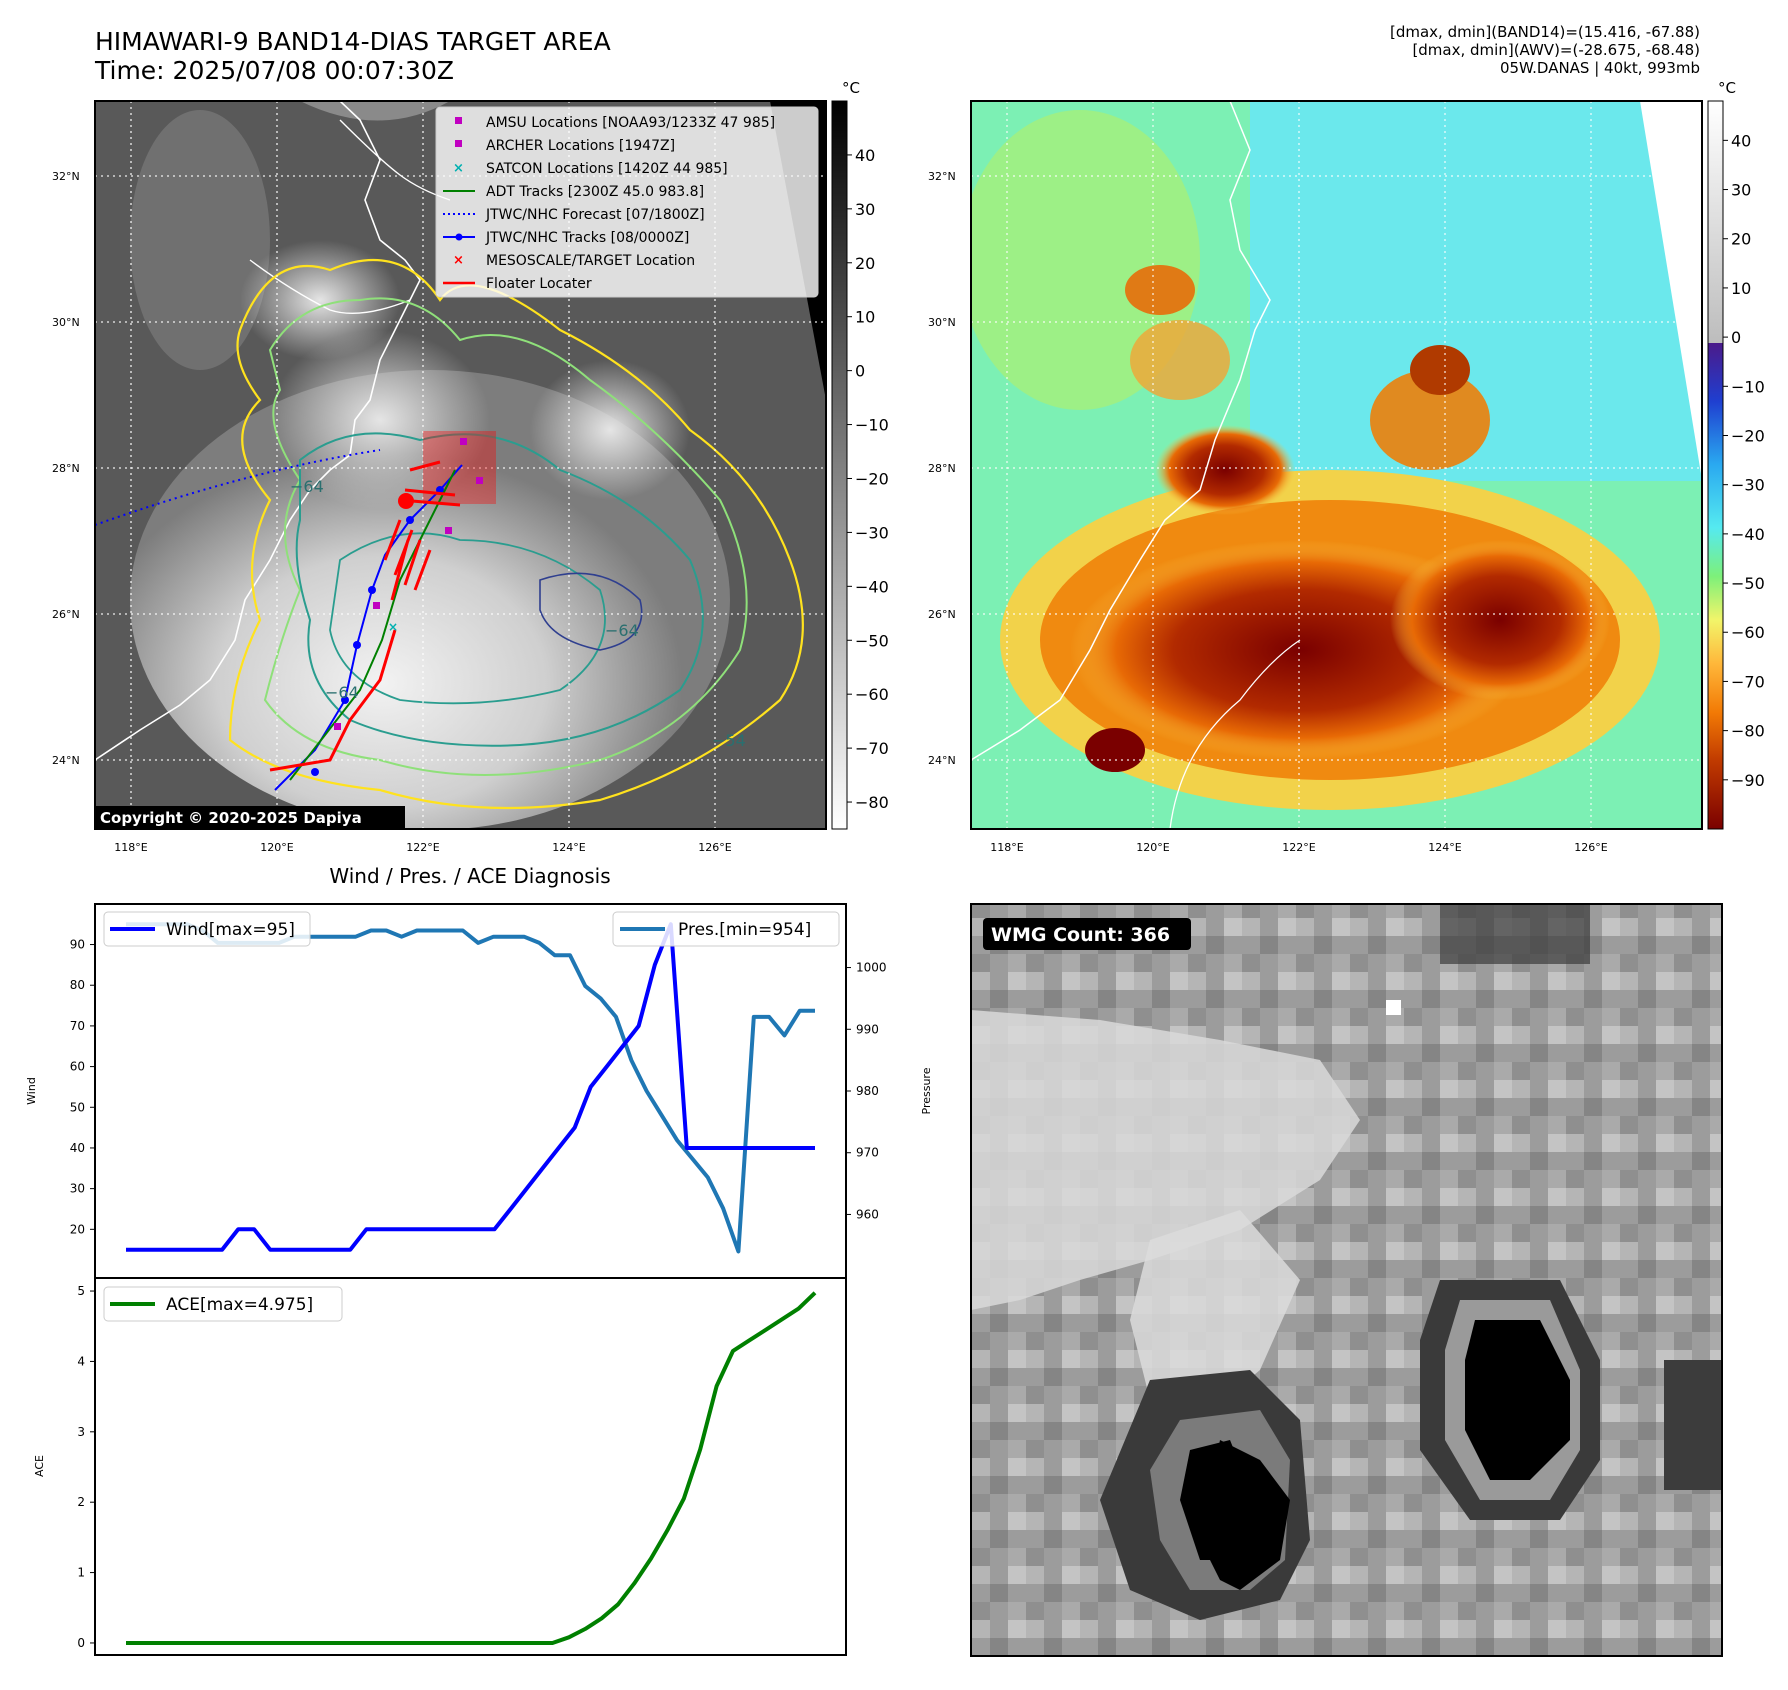 The image size is (1788, 1690). Describe the element at coordinates (77, 1026) in the screenshot. I see `y-tick-label: 70` at that location.